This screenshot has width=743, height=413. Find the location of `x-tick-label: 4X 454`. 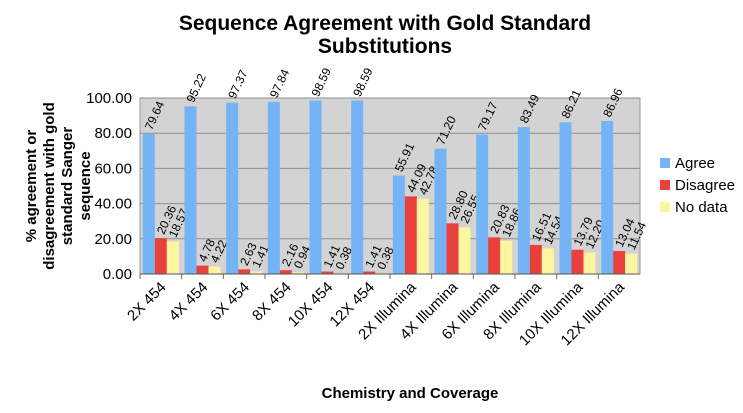

x-tick-label: 4X 454 is located at coordinates (189, 302).